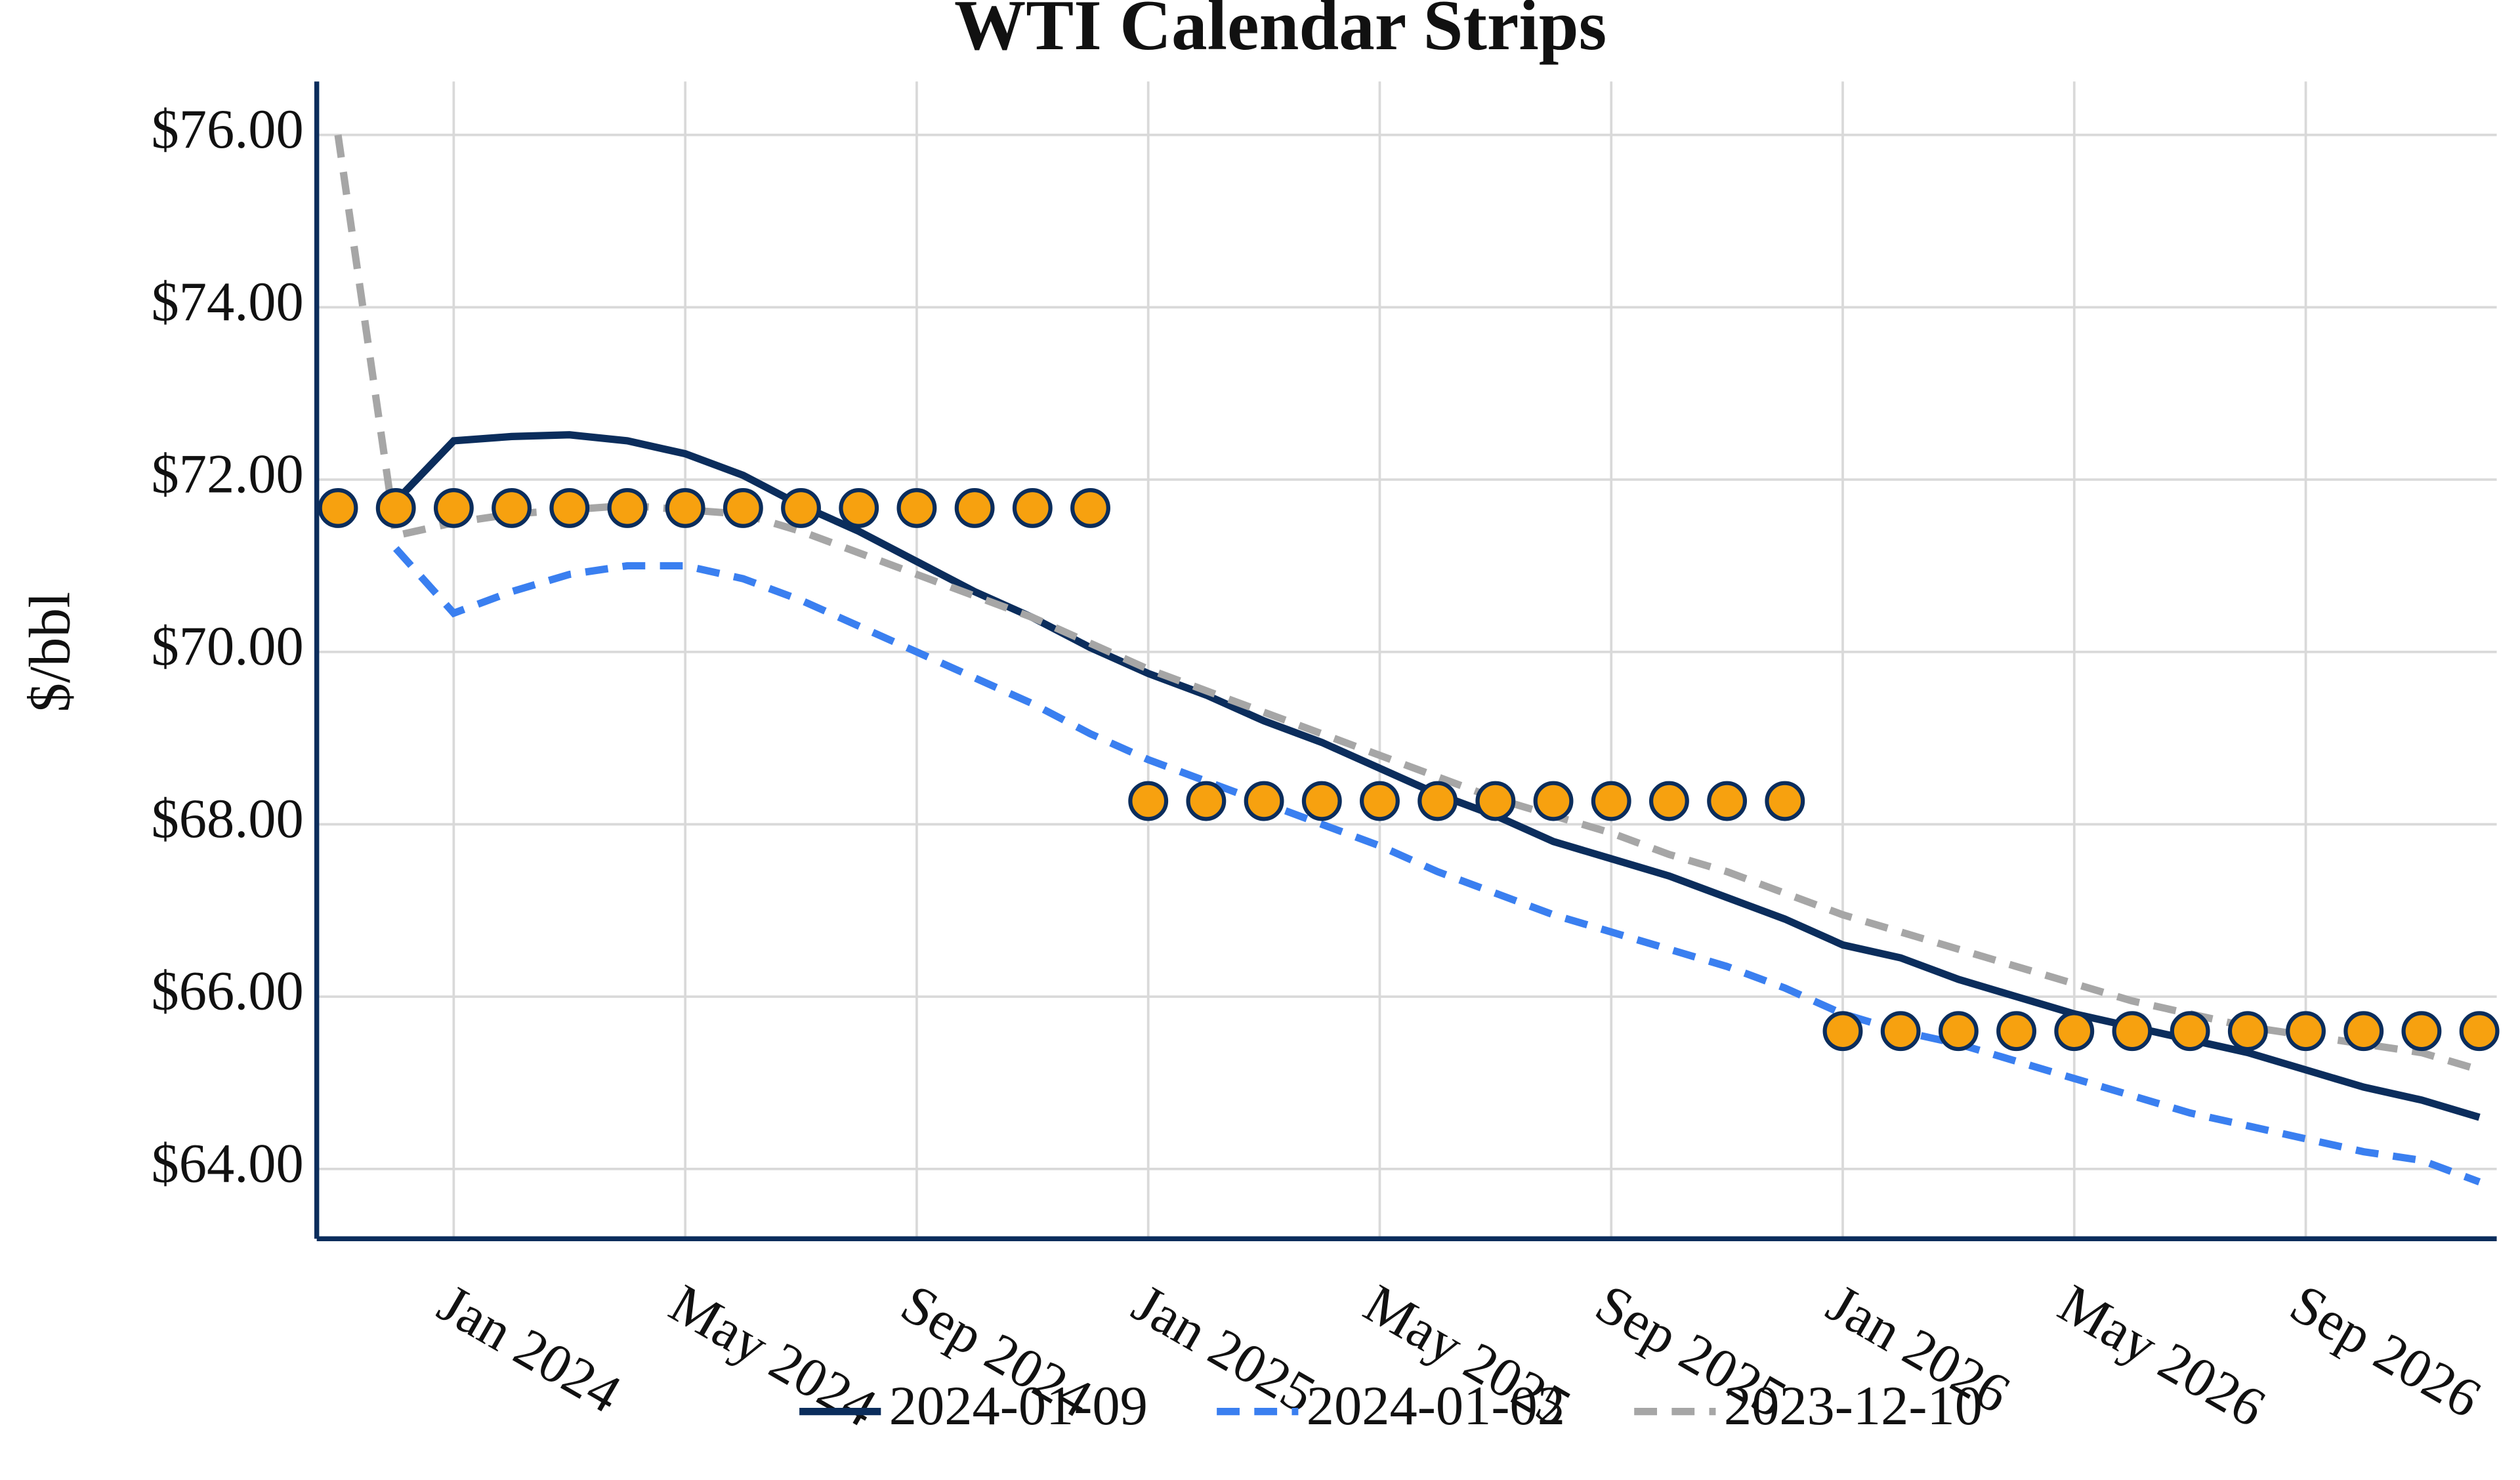  Describe the element at coordinates (529, 1349) in the screenshot. I see `x-tick-label: Jan 2024` at that location.